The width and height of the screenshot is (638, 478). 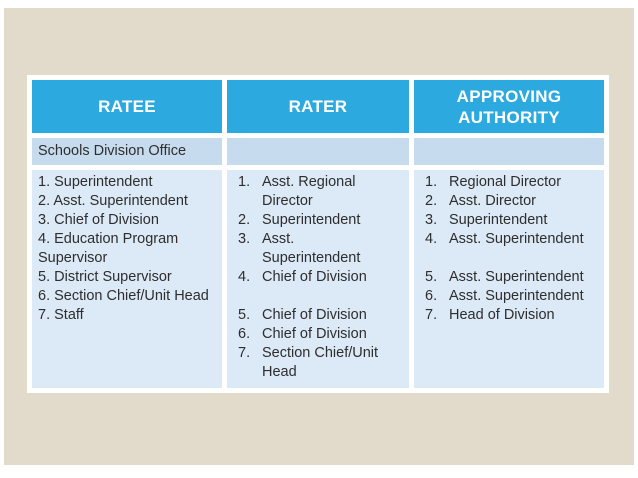 I want to click on list-item-text: Asst. Regional Director, so click(x=309, y=191).